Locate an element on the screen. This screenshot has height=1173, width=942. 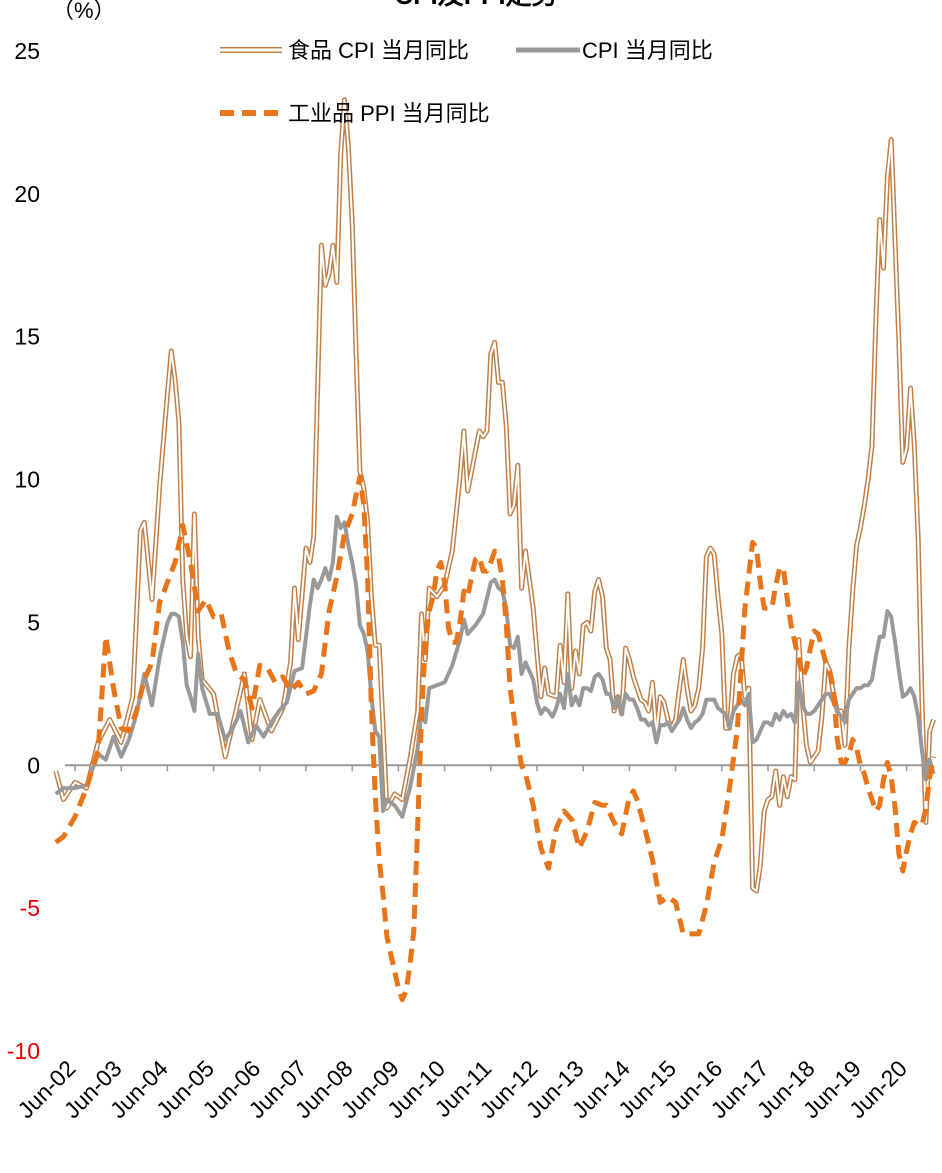
legend-item-ppi: 工业品 PPI 当月同比 is located at coordinates (355, 113).